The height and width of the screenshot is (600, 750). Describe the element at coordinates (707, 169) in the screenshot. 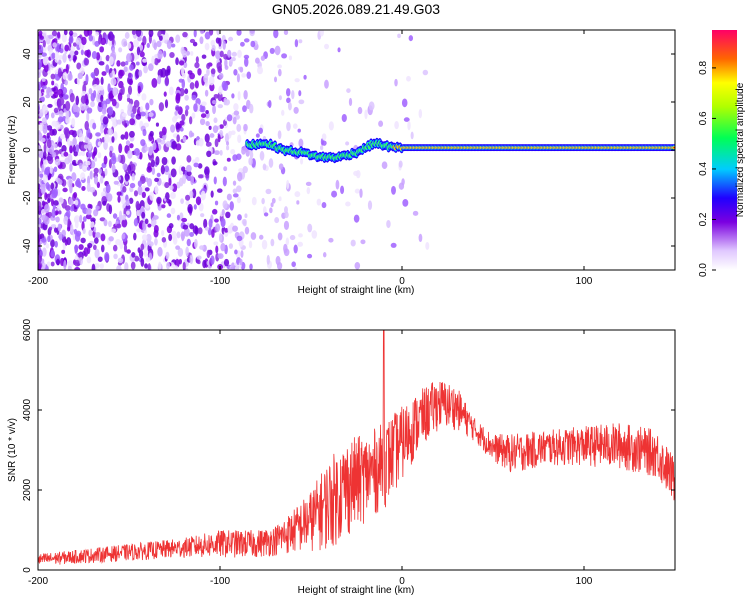

I see `colorbar-ticks: 0.0 0.2 0.4 0.6 0.8` at that location.